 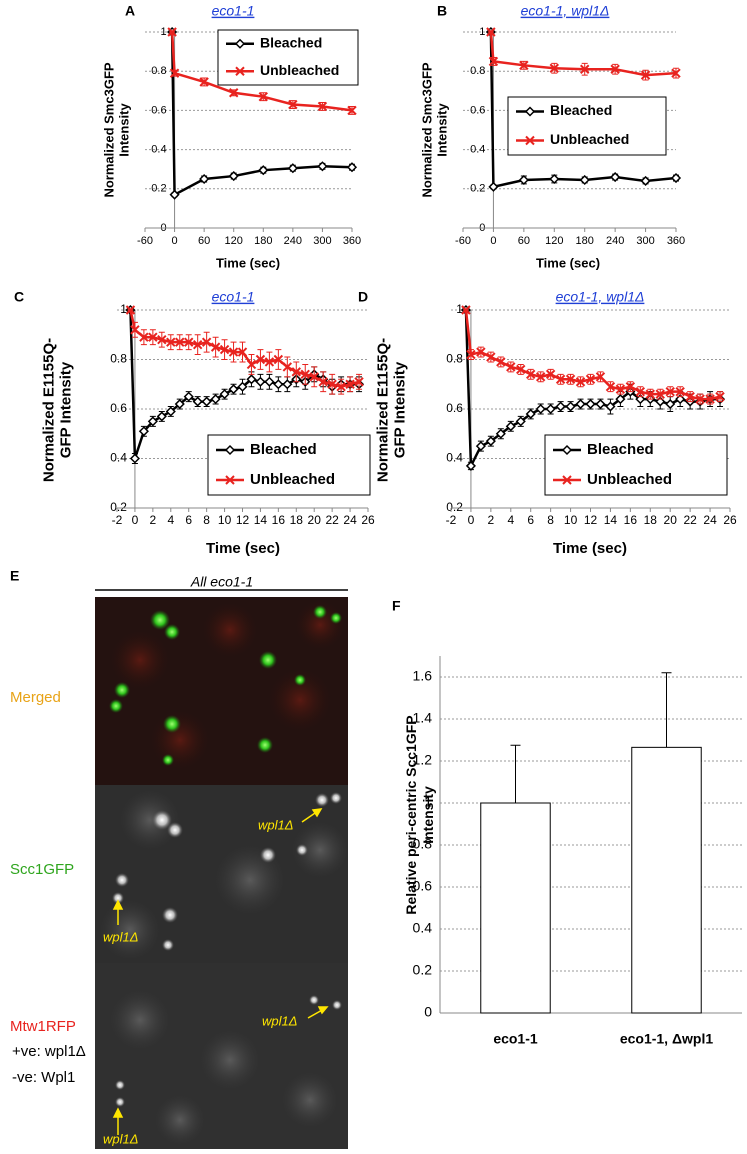 I want to click on x-tick-label: 2, so click(x=153, y=520).